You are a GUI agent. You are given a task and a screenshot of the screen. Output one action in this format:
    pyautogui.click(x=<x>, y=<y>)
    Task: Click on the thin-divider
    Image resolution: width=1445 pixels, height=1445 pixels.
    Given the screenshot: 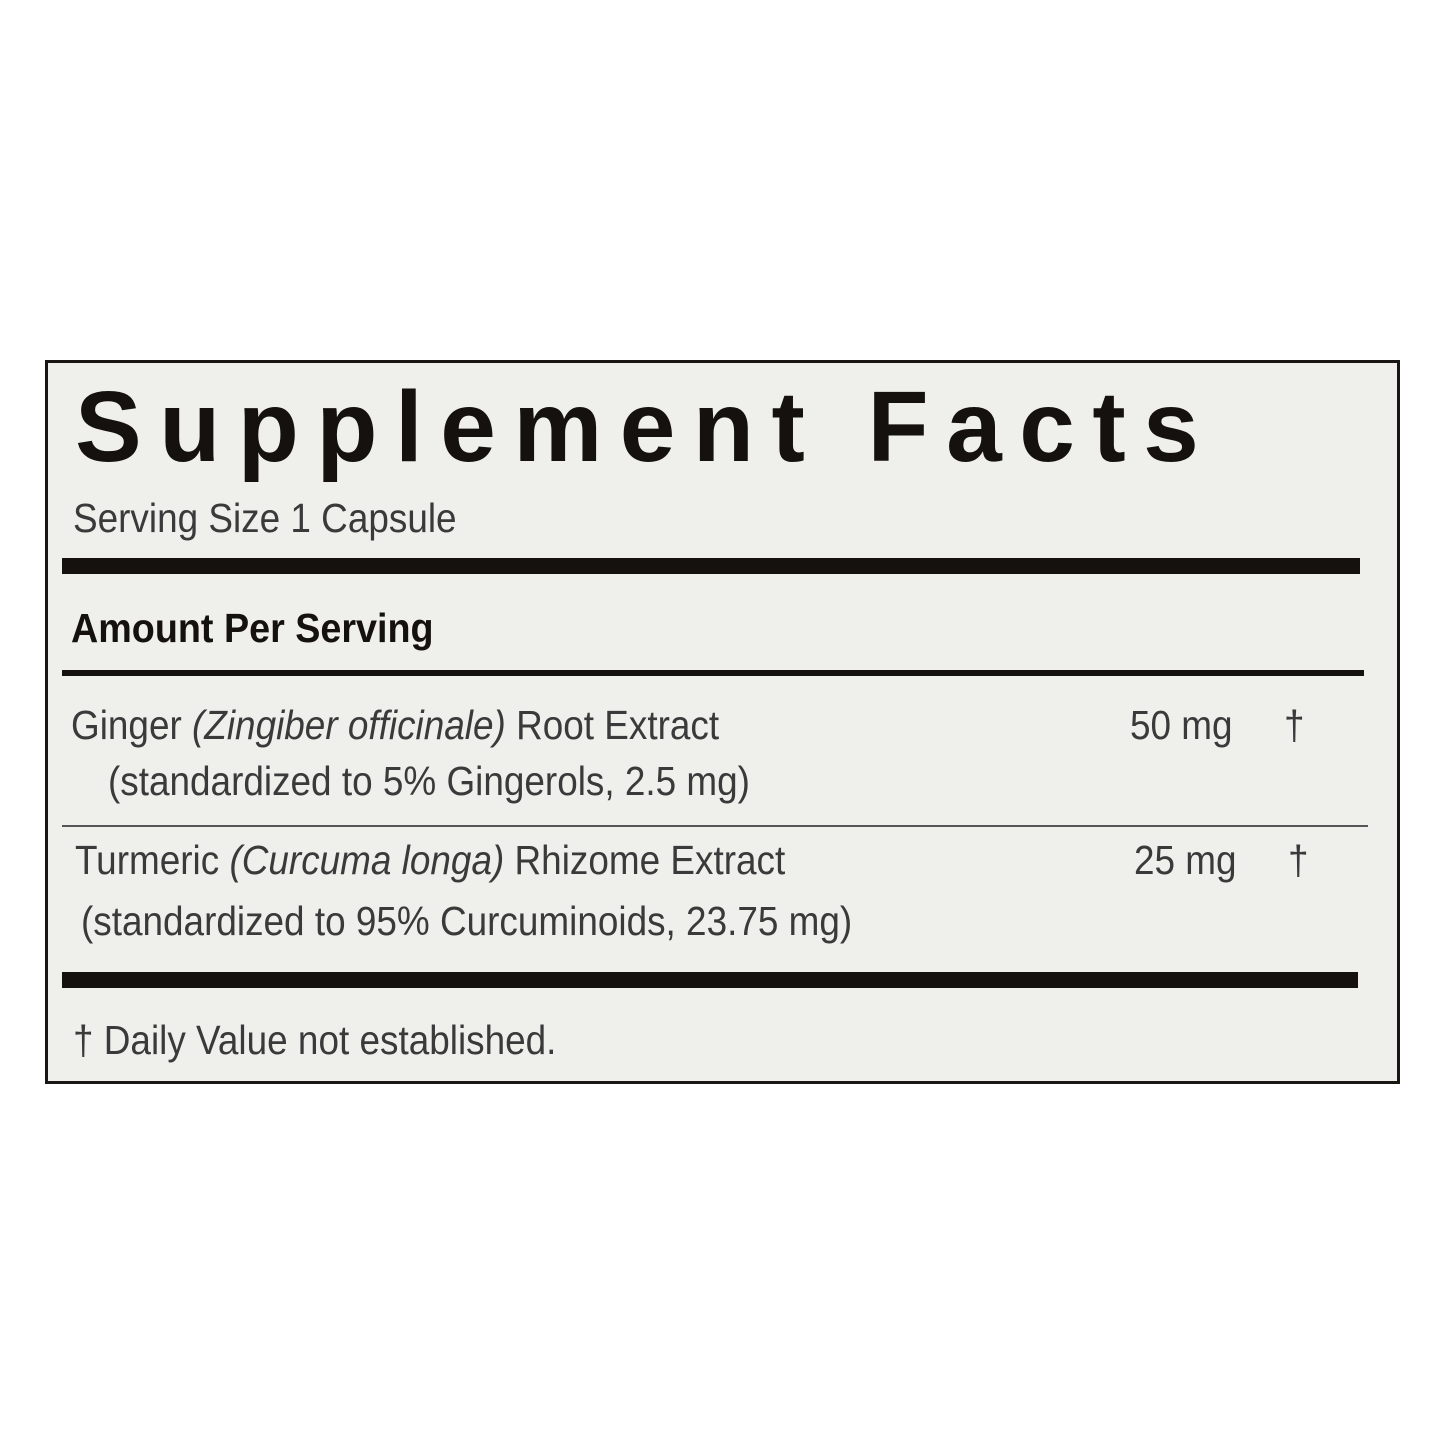 What is the action you would take?
    pyautogui.click(x=715, y=826)
    